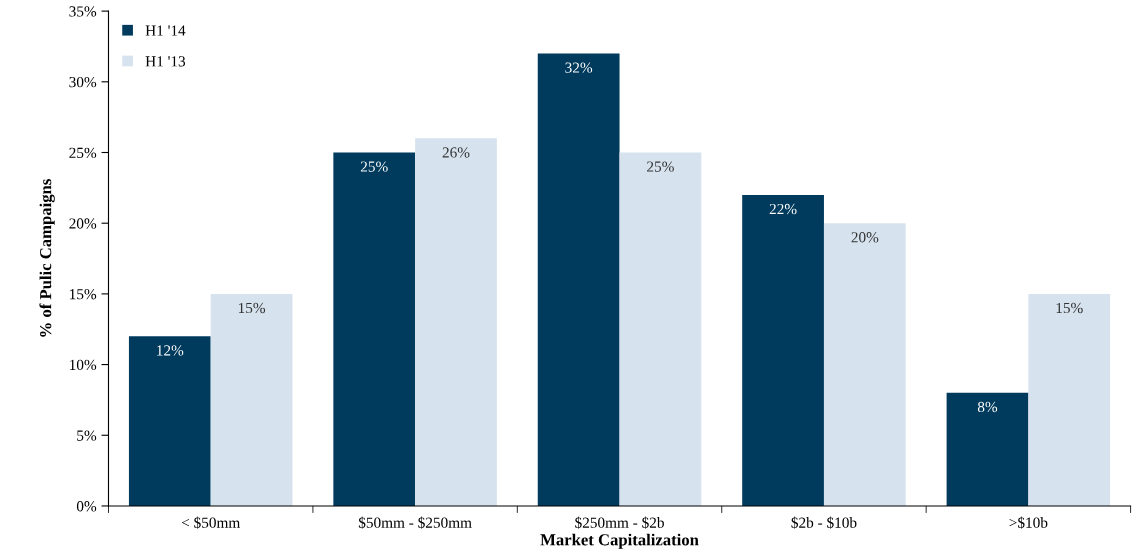 This screenshot has height=556, width=1142. What do you see at coordinates (1028, 522) in the screenshot?
I see `x-tick-label: >$10b` at bounding box center [1028, 522].